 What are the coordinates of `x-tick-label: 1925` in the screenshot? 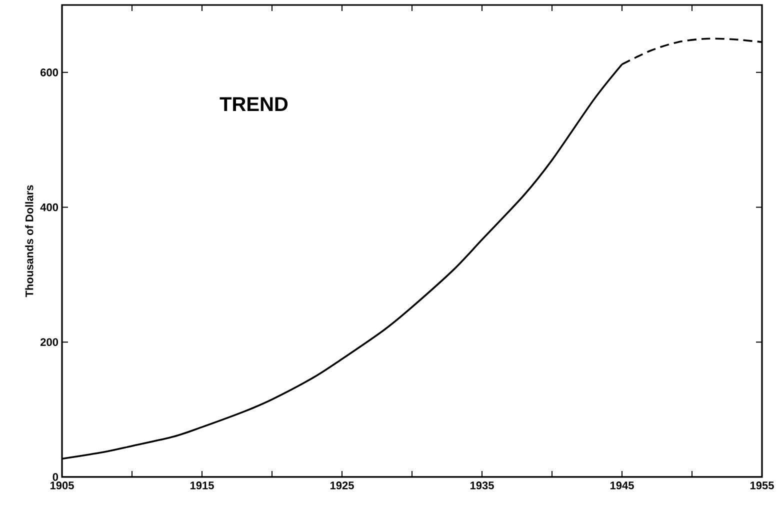 It's located at (342, 486).